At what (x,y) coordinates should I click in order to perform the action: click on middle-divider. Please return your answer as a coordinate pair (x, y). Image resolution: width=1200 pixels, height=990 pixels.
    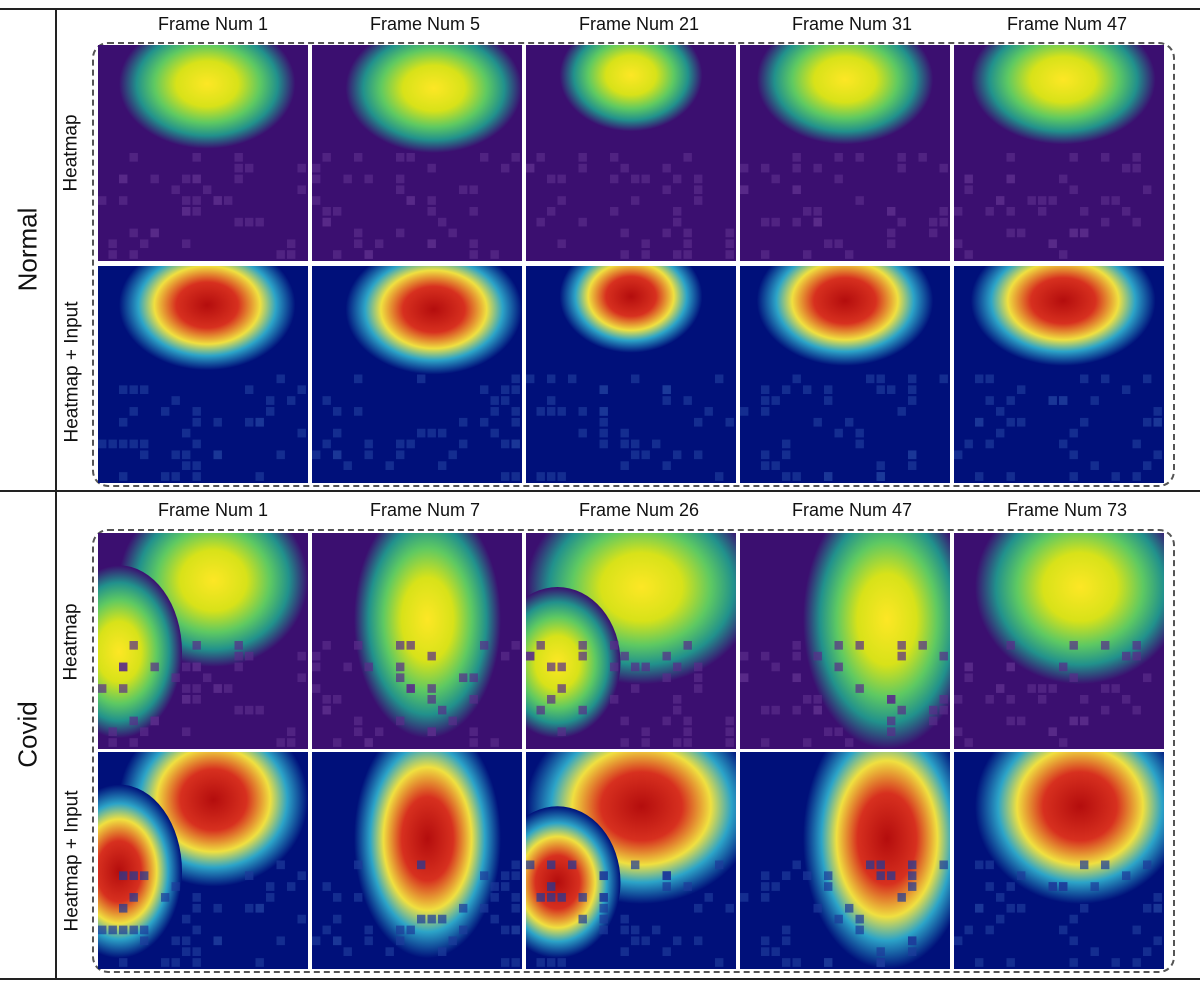
    Looking at the image, I should click on (600, 491).